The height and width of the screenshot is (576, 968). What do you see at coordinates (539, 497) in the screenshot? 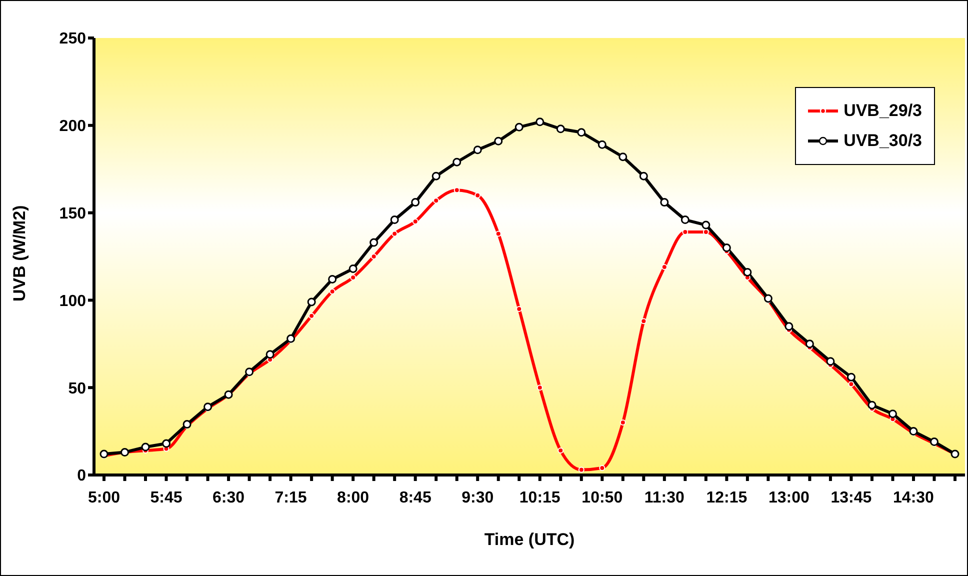
I see `x-tick-label: 10:15` at bounding box center [539, 497].